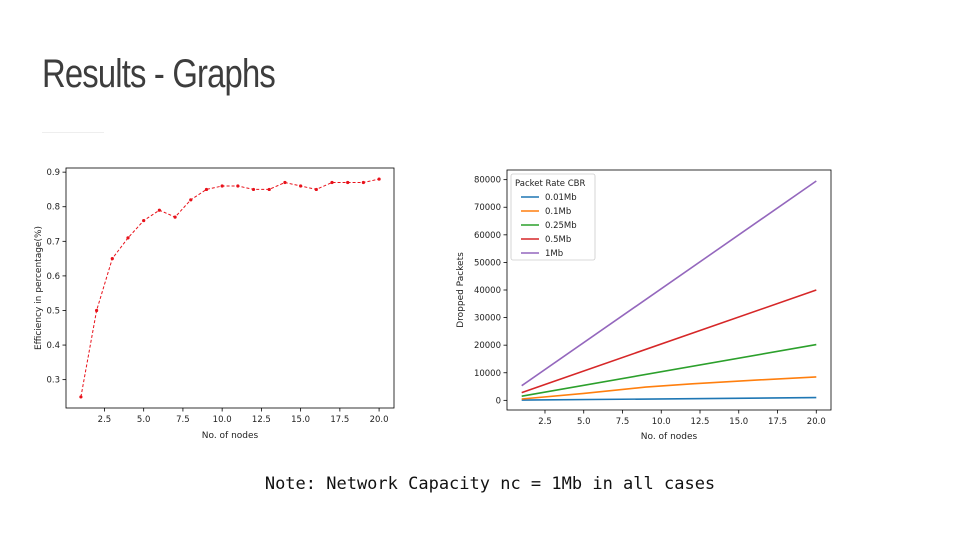 The width and height of the screenshot is (960, 540). What do you see at coordinates (669, 283) in the screenshot?
I see `series-line-1mb` at bounding box center [669, 283].